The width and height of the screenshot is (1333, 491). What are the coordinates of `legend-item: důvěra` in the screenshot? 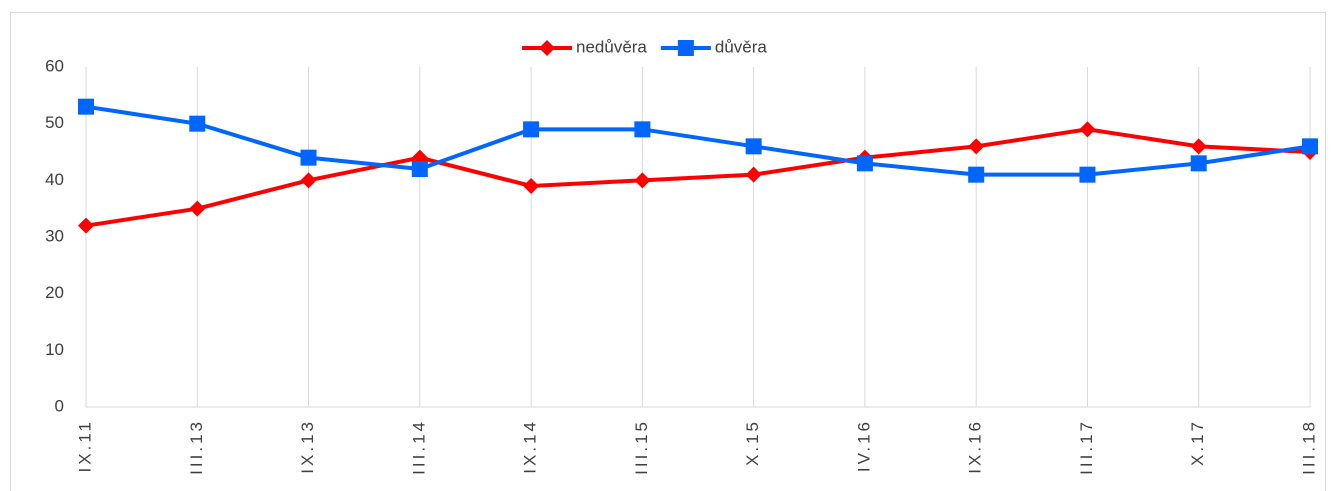 It's located at (714, 46).